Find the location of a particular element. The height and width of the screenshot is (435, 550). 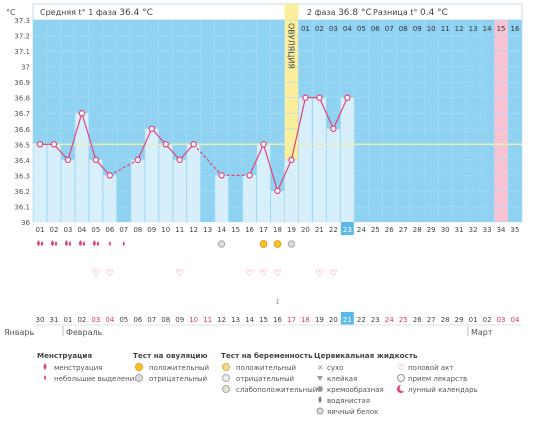

calendar-date: 16 is located at coordinates (277, 320).